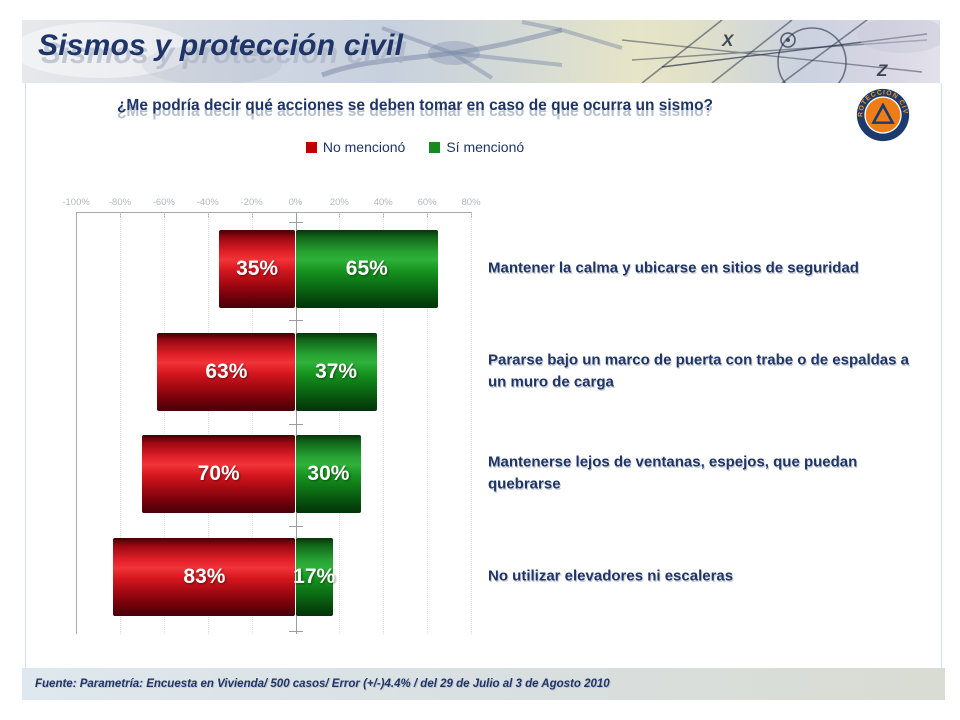  What do you see at coordinates (120, 202) in the screenshot?
I see `axis-tick-label: -80%` at bounding box center [120, 202].